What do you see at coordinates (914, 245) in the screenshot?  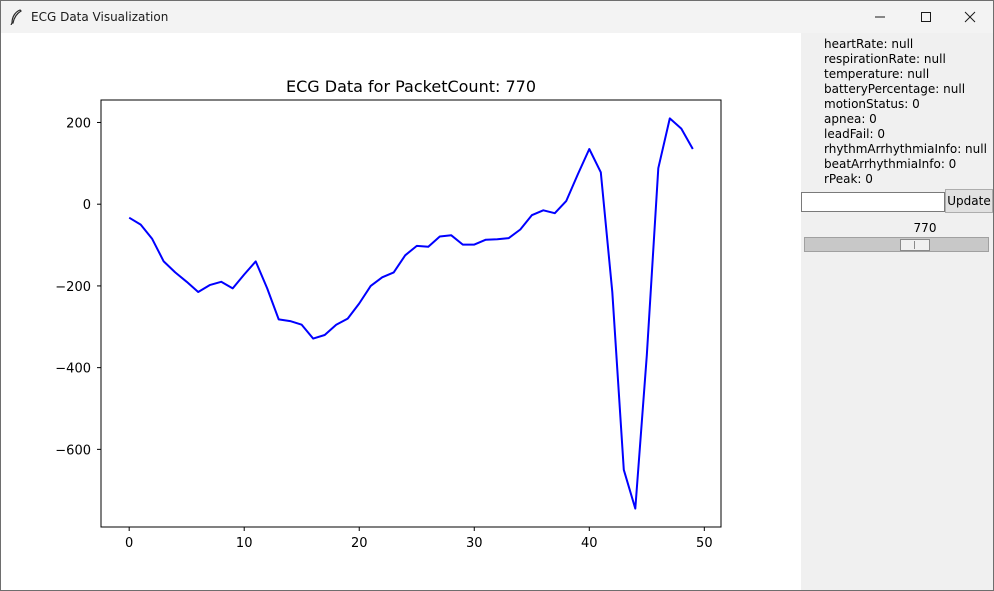 I see `slider-handle` at bounding box center [914, 245].